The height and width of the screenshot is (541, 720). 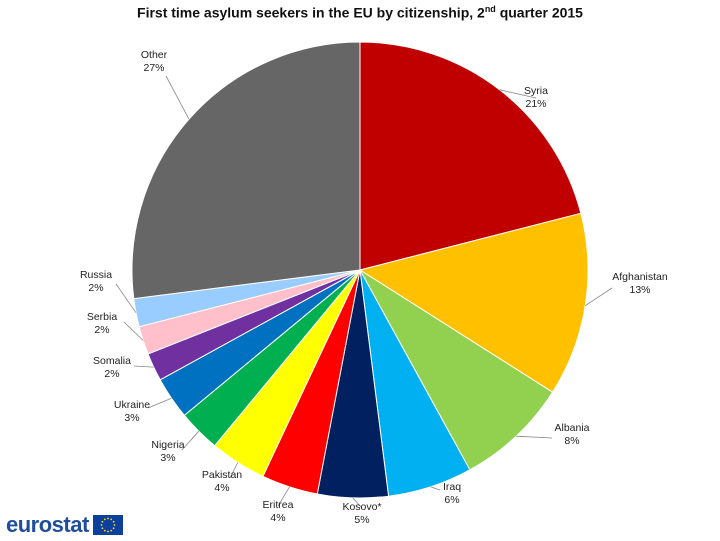 What do you see at coordinates (154, 61) in the screenshot?
I see `slice-label: Other 27%` at bounding box center [154, 61].